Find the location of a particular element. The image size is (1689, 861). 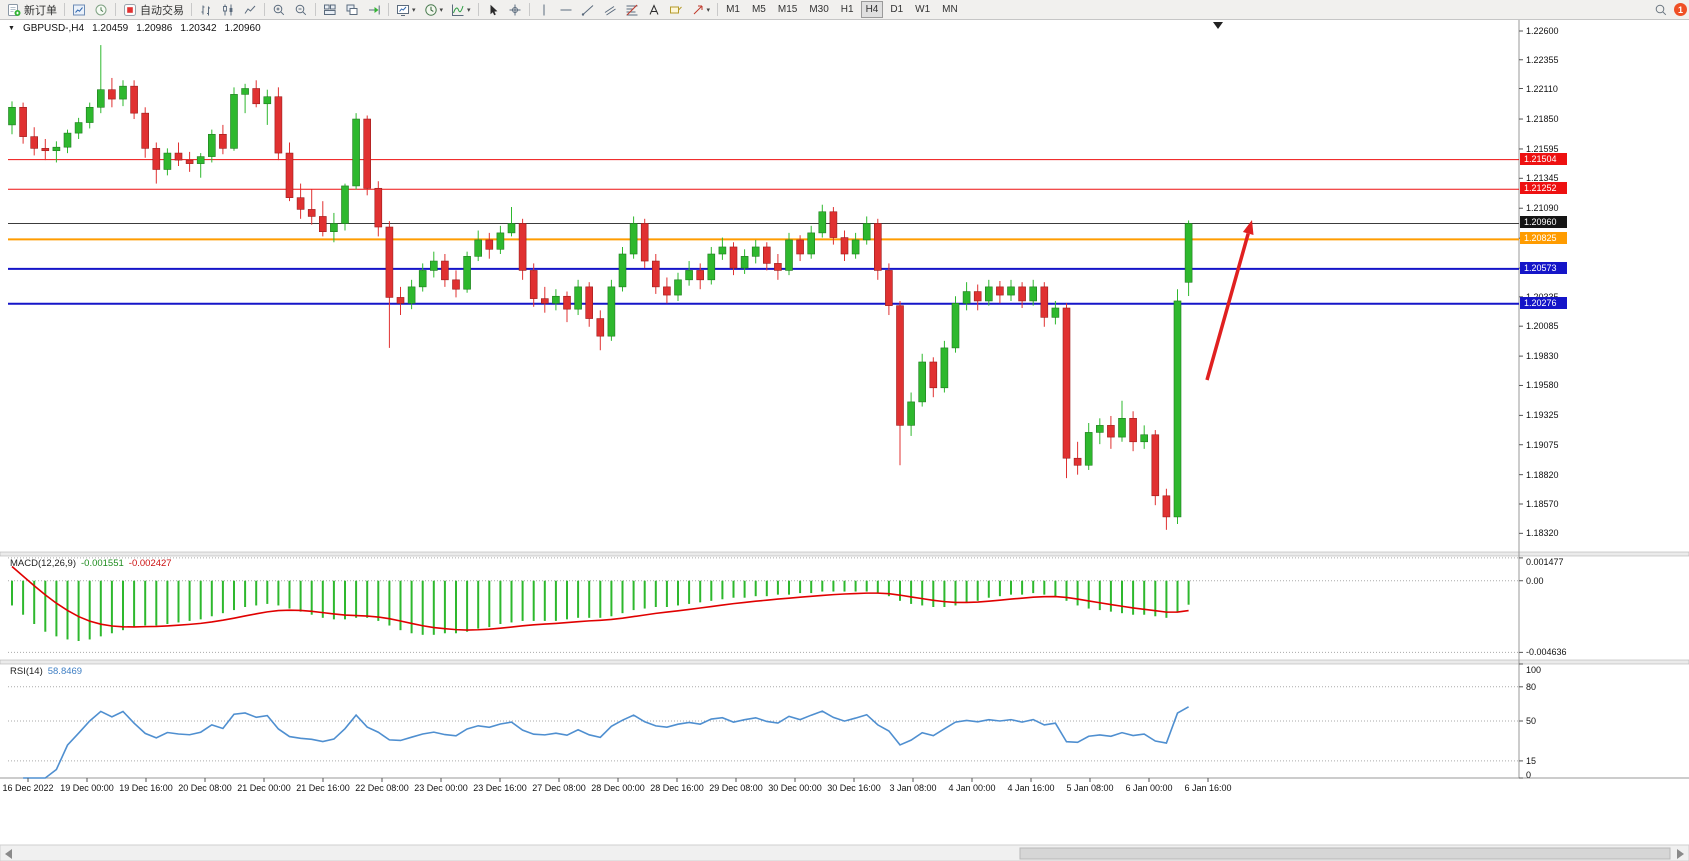

arrows-button: ▾ is located at coordinates (701, 9).